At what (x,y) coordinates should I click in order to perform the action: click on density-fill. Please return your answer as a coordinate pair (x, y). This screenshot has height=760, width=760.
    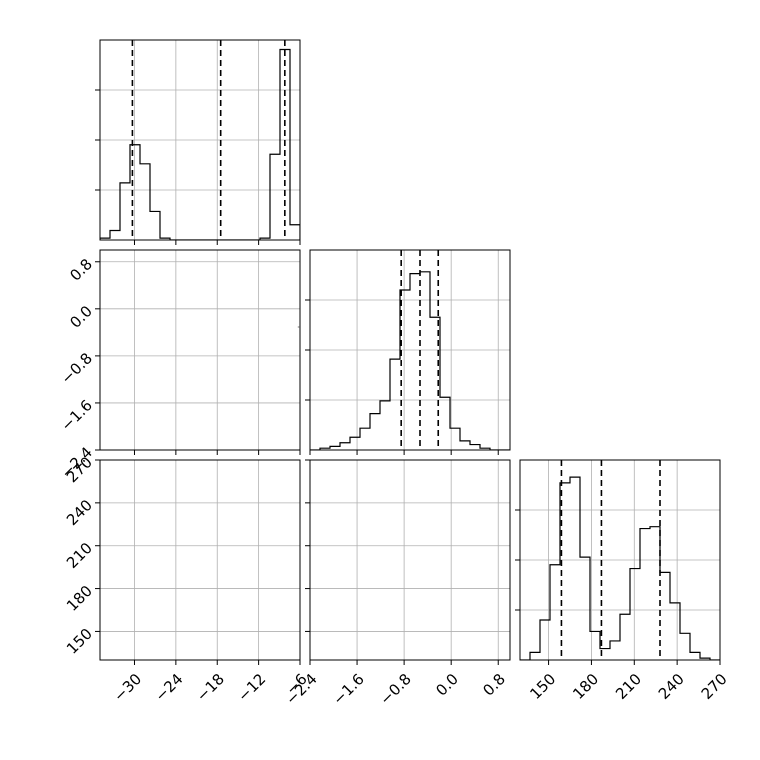
    Looking at the image, I should click on (704, 525).